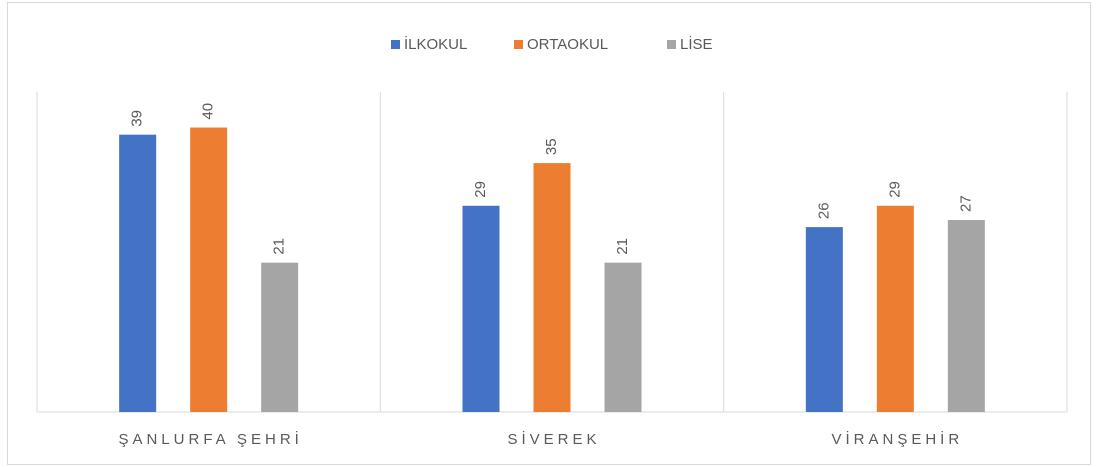  Describe the element at coordinates (435, 44) in the screenshot. I see `legend-label: İLKOKUL` at that location.